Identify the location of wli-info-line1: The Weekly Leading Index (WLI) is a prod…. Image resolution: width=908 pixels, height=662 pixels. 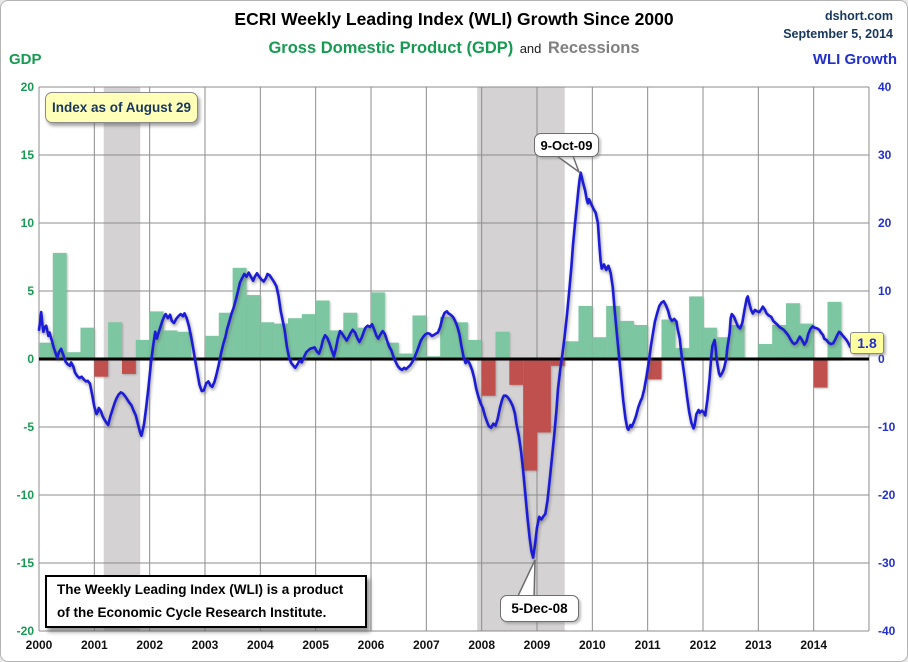
(200, 590).